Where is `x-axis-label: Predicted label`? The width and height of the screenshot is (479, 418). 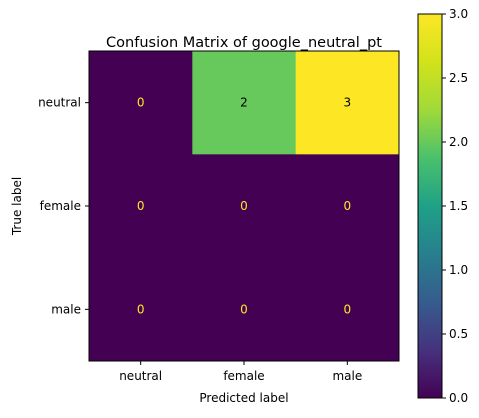
x-axis-label: Predicted label is located at coordinates (243, 398).